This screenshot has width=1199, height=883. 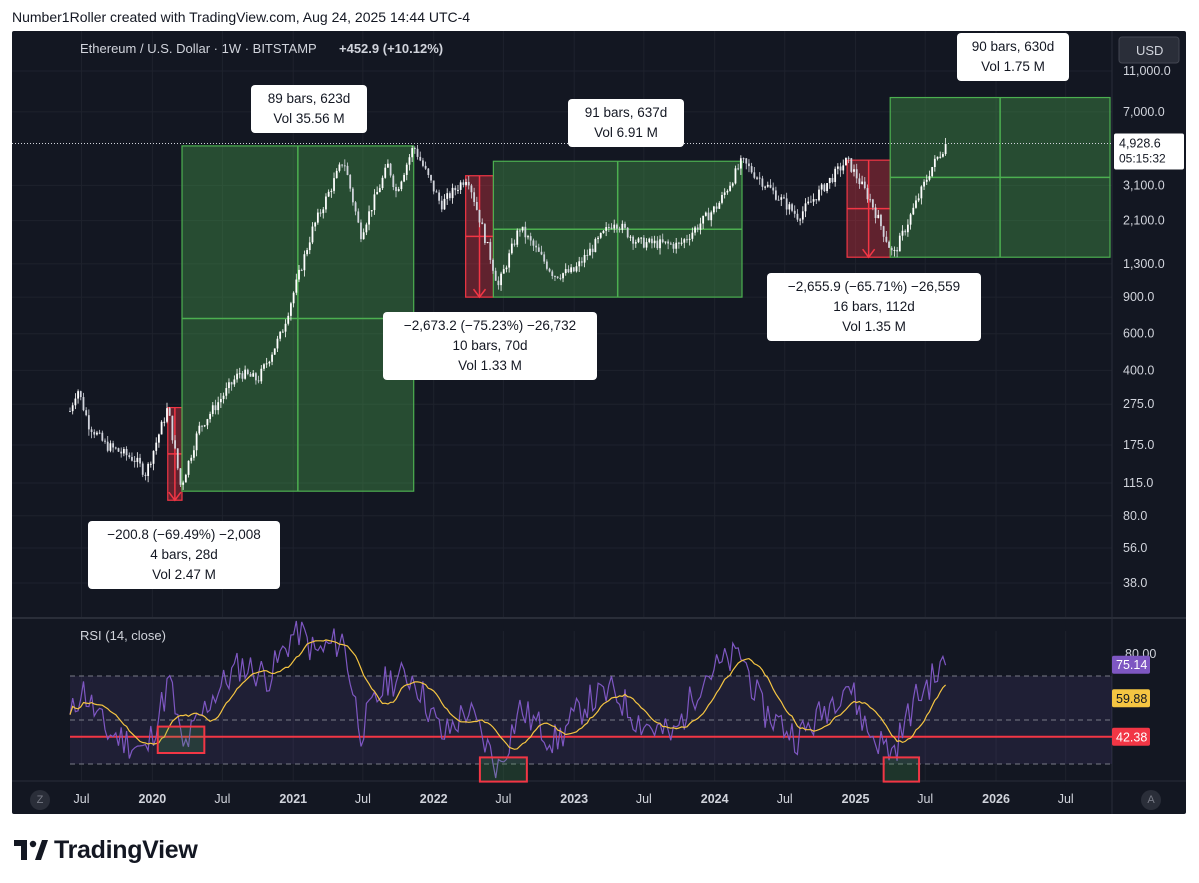 I want to click on y-tick-13: 38.0, so click(x=1135, y=583).